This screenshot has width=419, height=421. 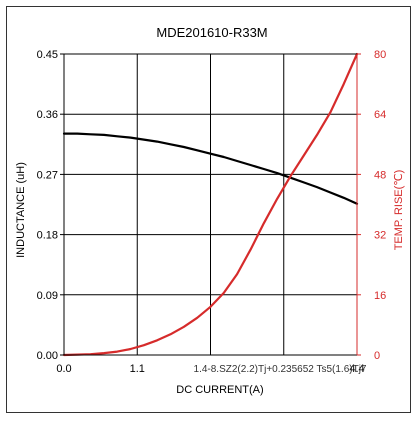 I want to click on y-right-tick-label: 80, so click(x=380, y=55).